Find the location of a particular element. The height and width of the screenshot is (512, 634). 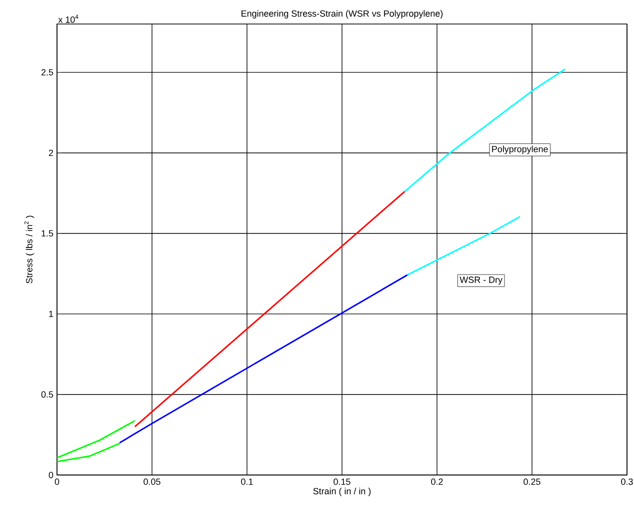

annotation: Polypropylene is located at coordinates (520, 150).